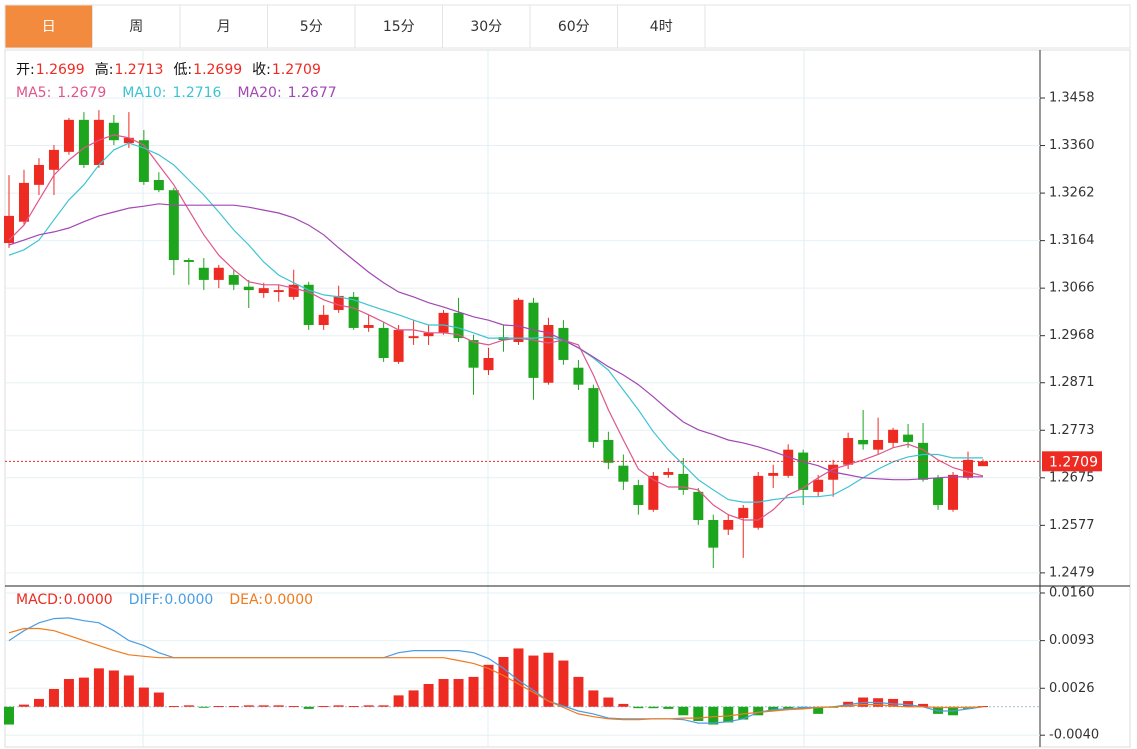 This screenshot has height=749, width=1137. Describe the element at coordinates (1072, 98) in the screenshot. I see `y-tick-label: 1.3458` at that location.